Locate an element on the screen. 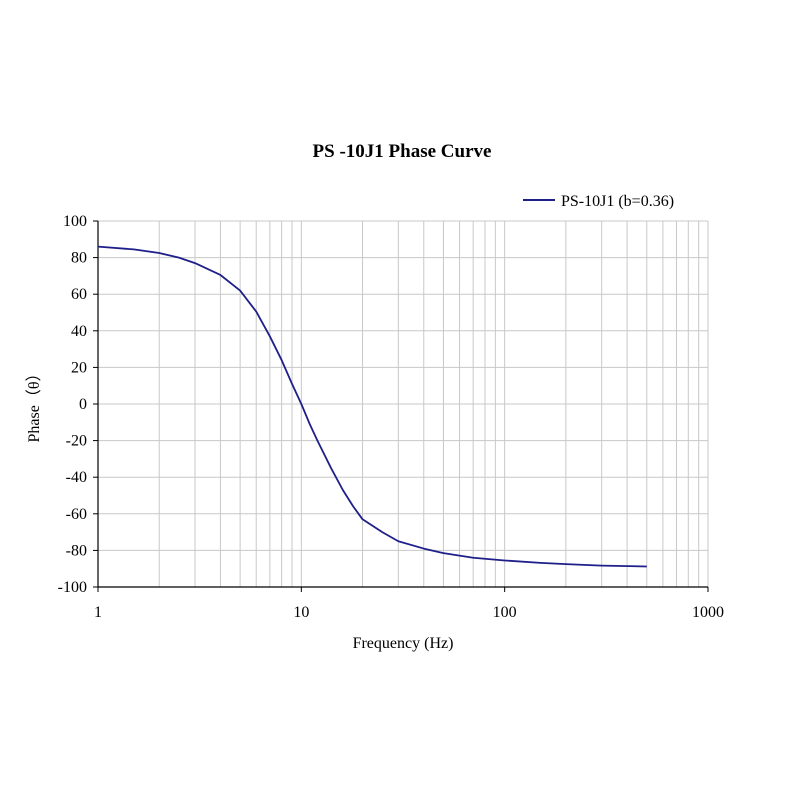  y-tick-label: -60 is located at coordinates (76, 514).